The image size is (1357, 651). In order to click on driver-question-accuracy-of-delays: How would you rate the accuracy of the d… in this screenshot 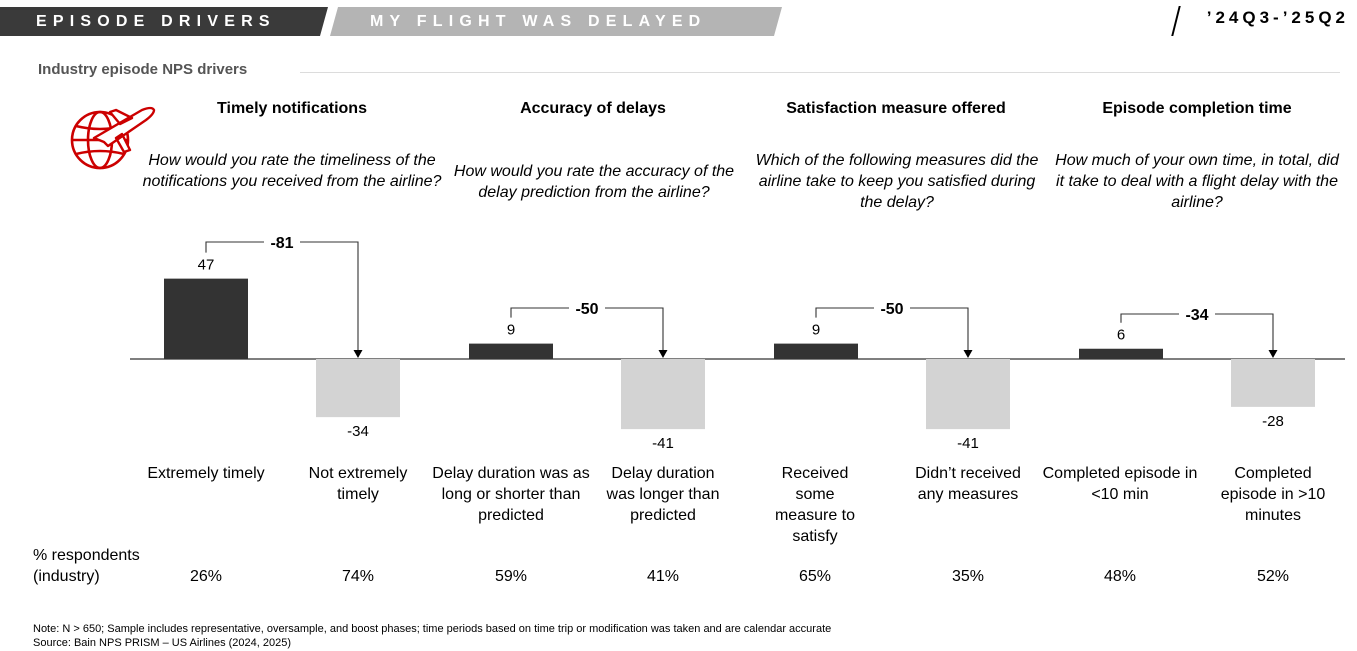, I will do `click(594, 182)`.